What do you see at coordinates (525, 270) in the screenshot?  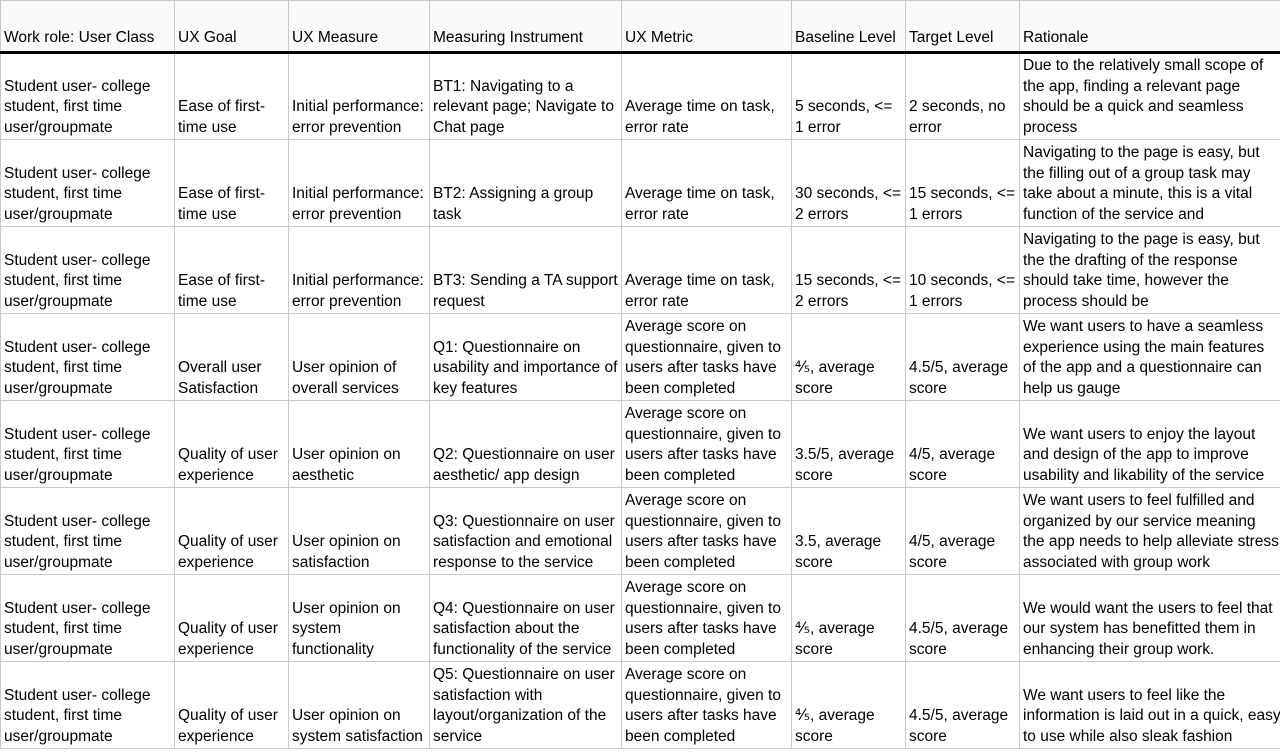 I see `cell-measuring-instrument: BT3: Sending a TA support request` at bounding box center [525, 270].